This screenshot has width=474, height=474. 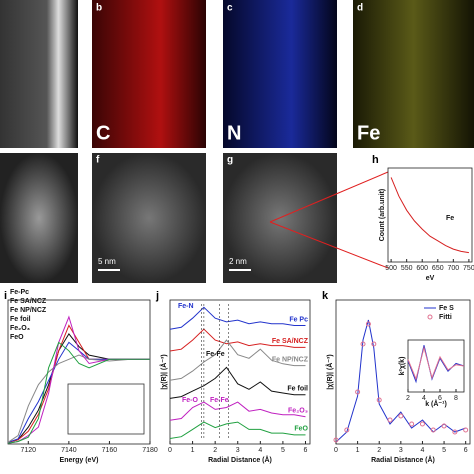 What do you see at coordinates (422, 268) in the screenshot?
I see `x-tick-label: 600` at bounding box center [422, 268].